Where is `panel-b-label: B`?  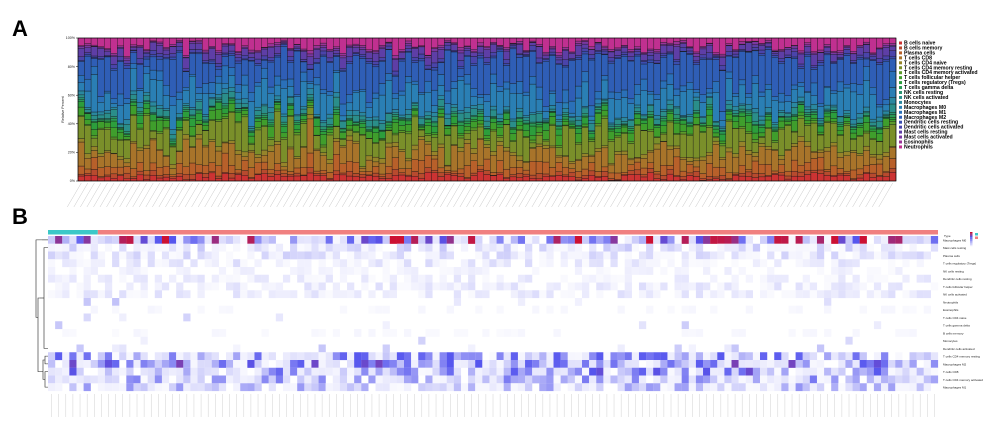
panel-b-label: B is located at coordinates (20, 216).